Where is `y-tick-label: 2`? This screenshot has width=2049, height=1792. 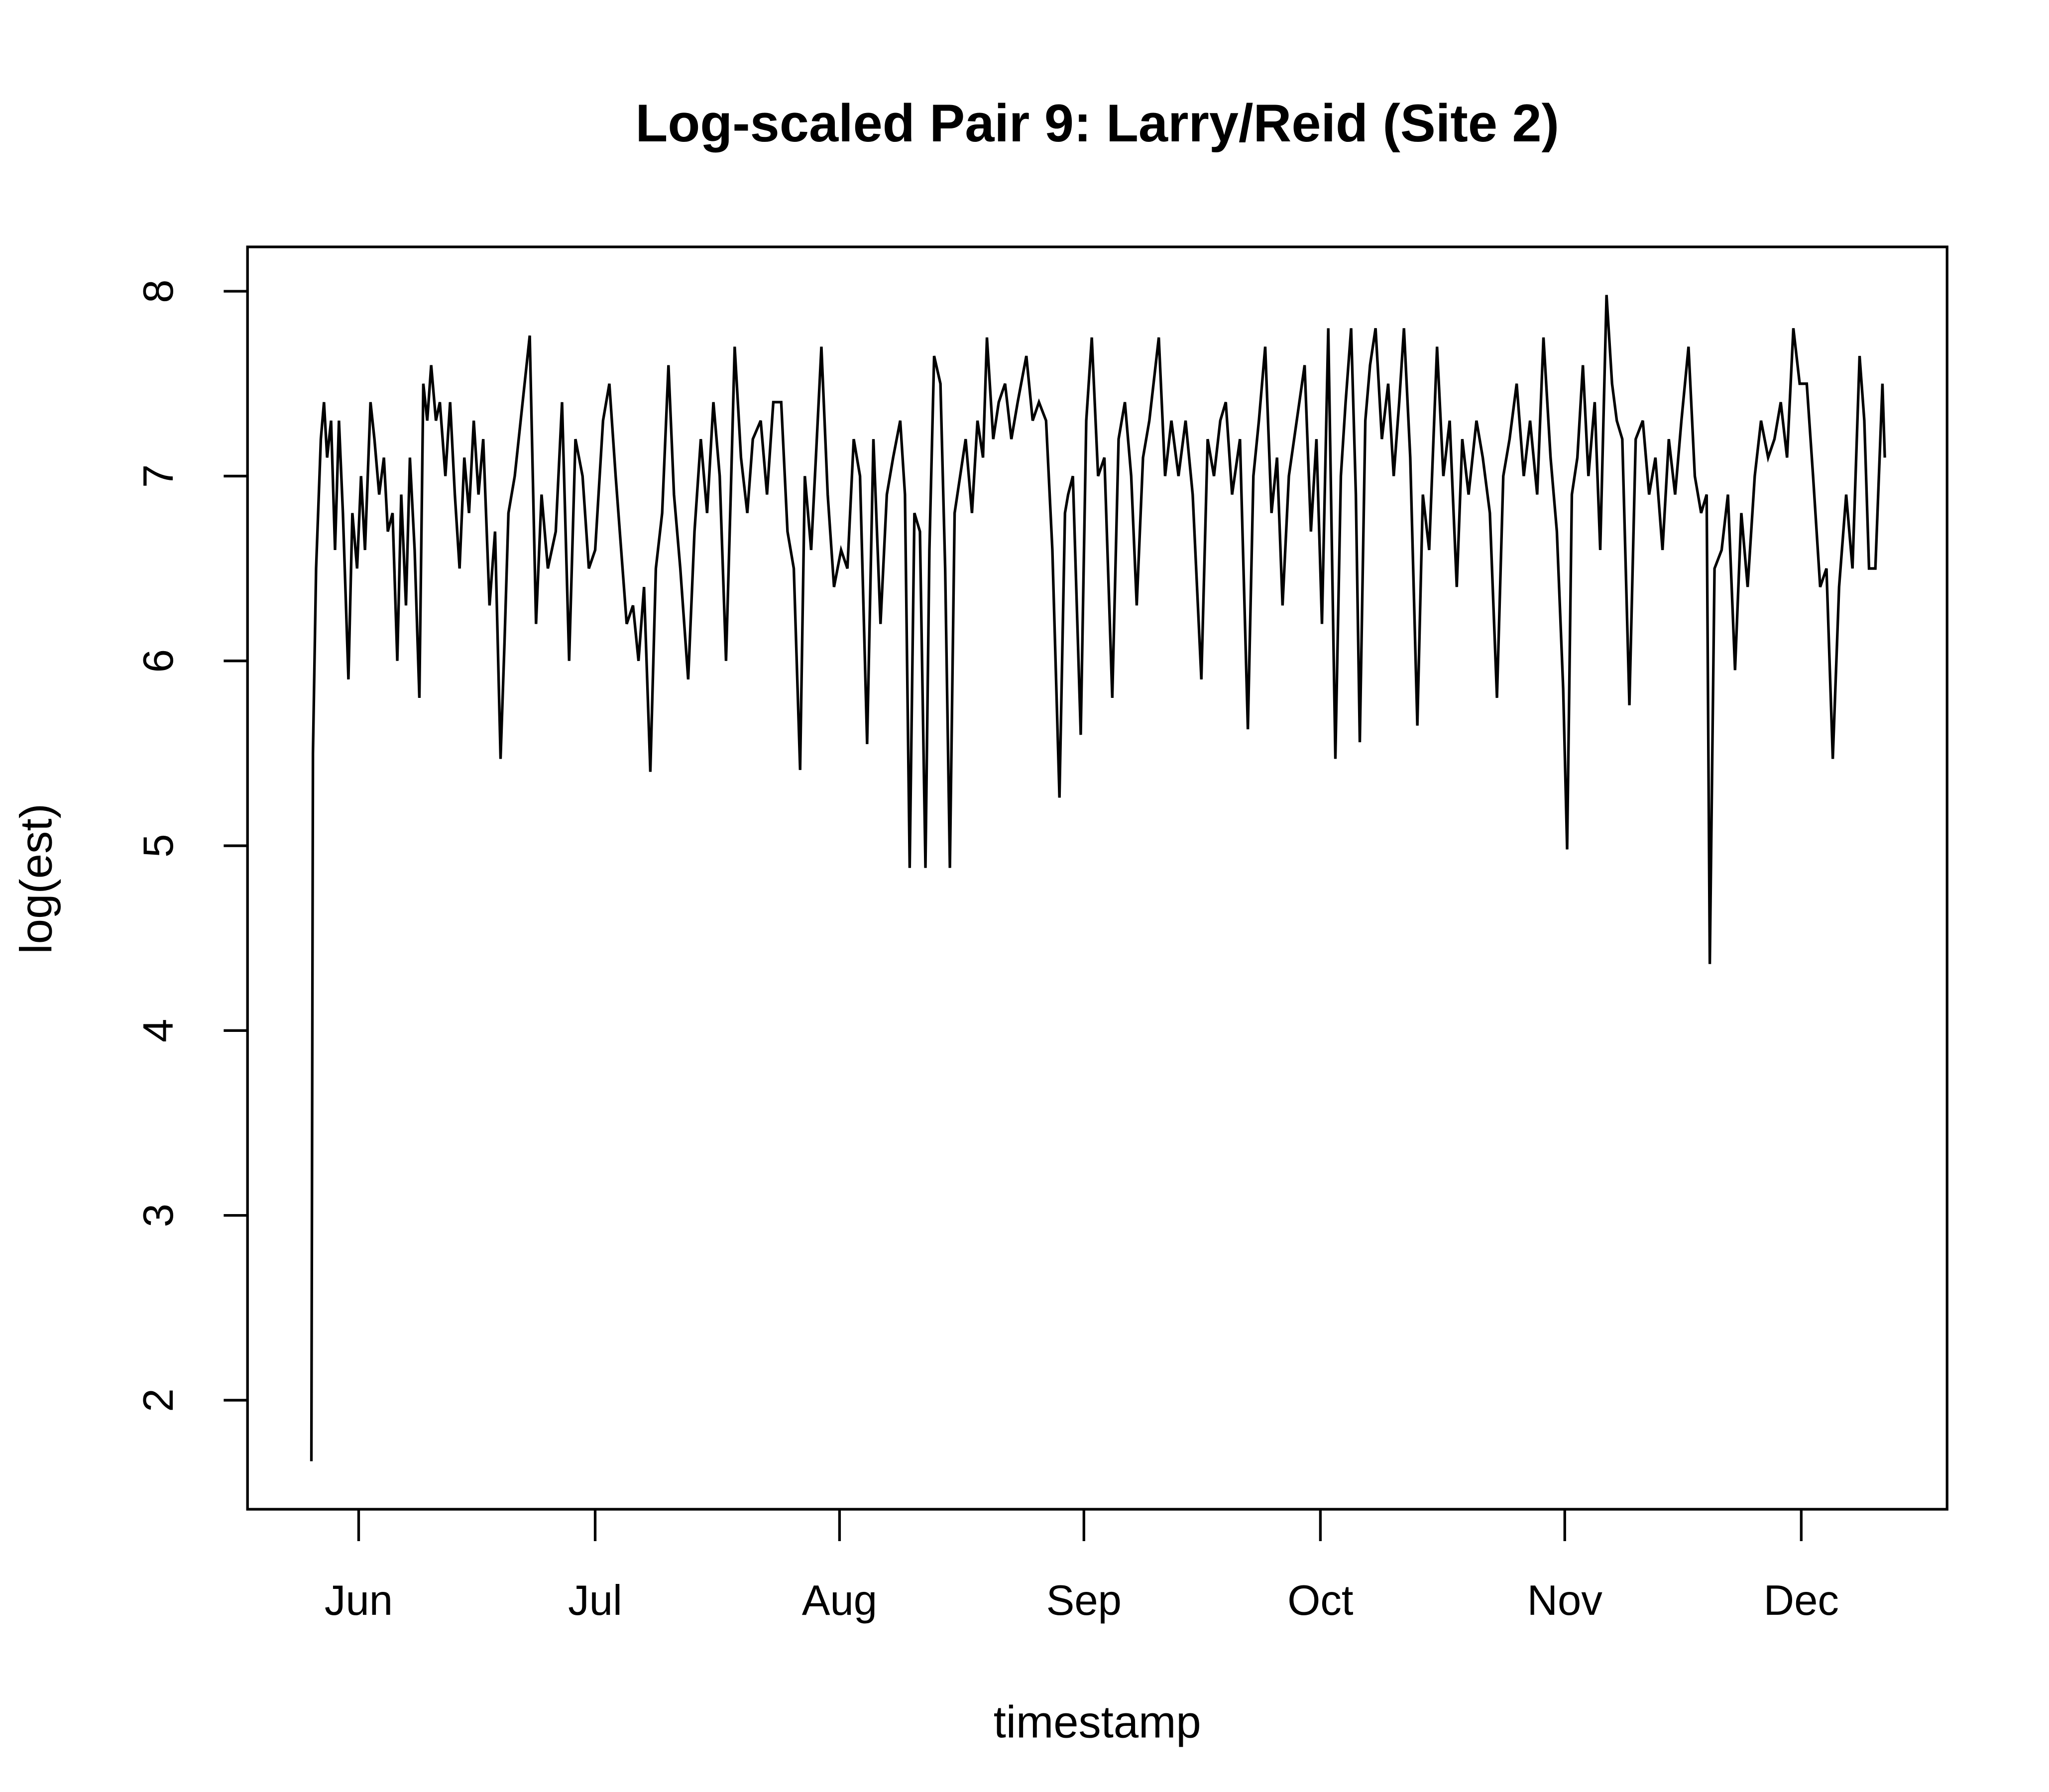 y-tick-label: 2 is located at coordinates (158, 1400).